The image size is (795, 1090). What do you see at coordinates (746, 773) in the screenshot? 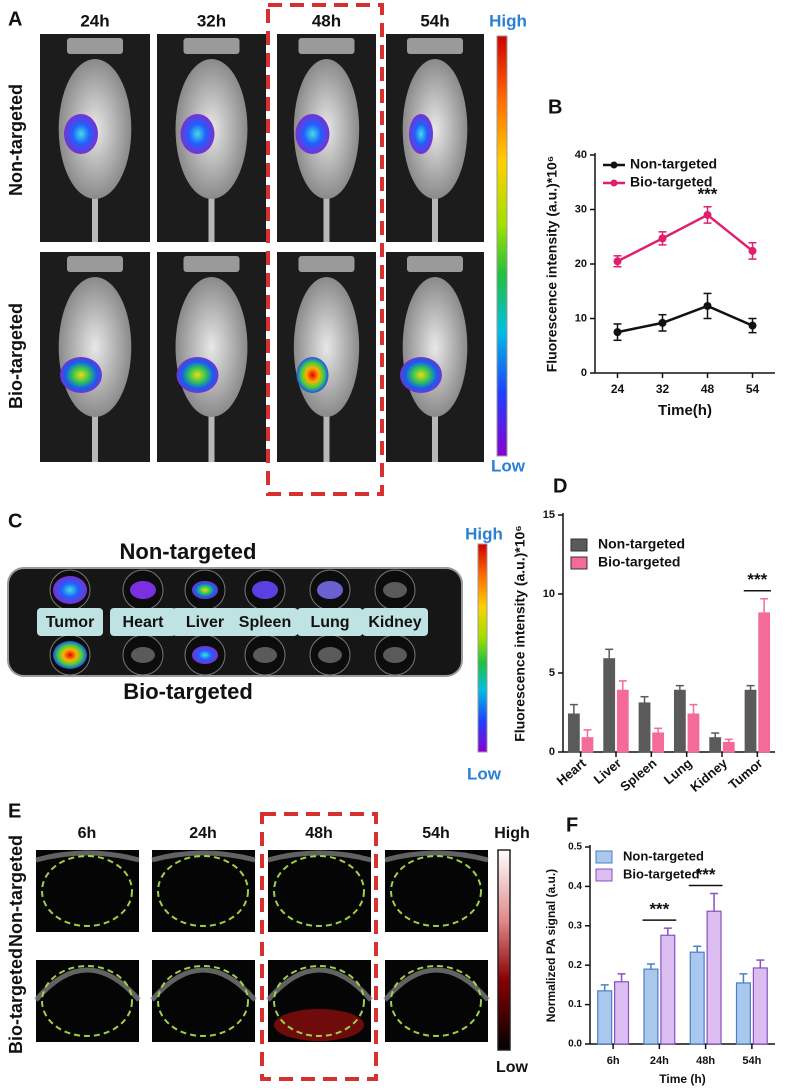
I see `x-tick-label: Tumor` at bounding box center [746, 773].